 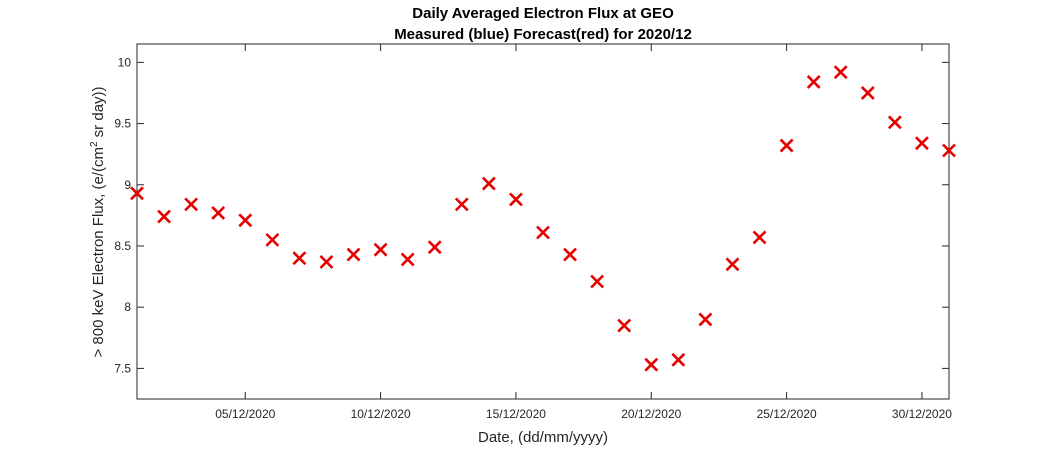 What do you see at coordinates (125, 62) in the screenshot?
I see `y-tick-label: 10` at bounding box center [125, 62].